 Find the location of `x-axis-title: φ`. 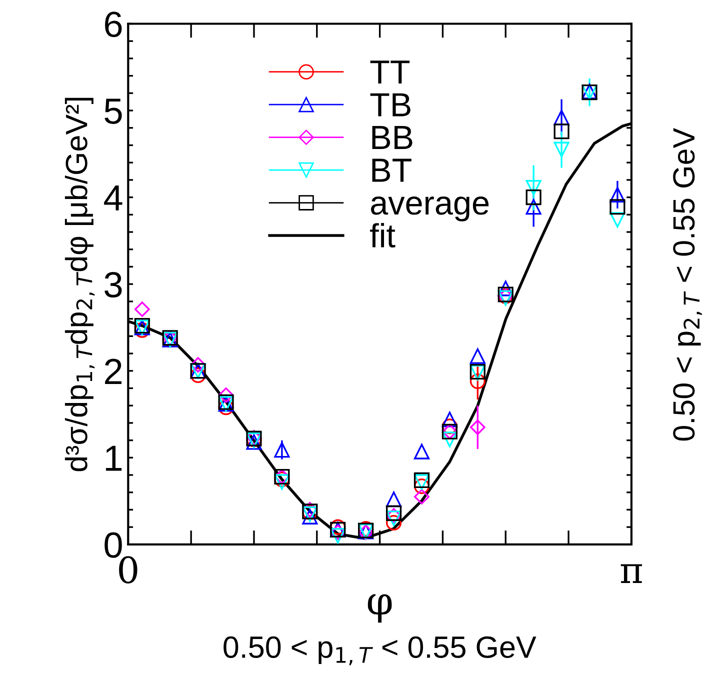

x-axis-title: φ is located at coordinates (380, 608).